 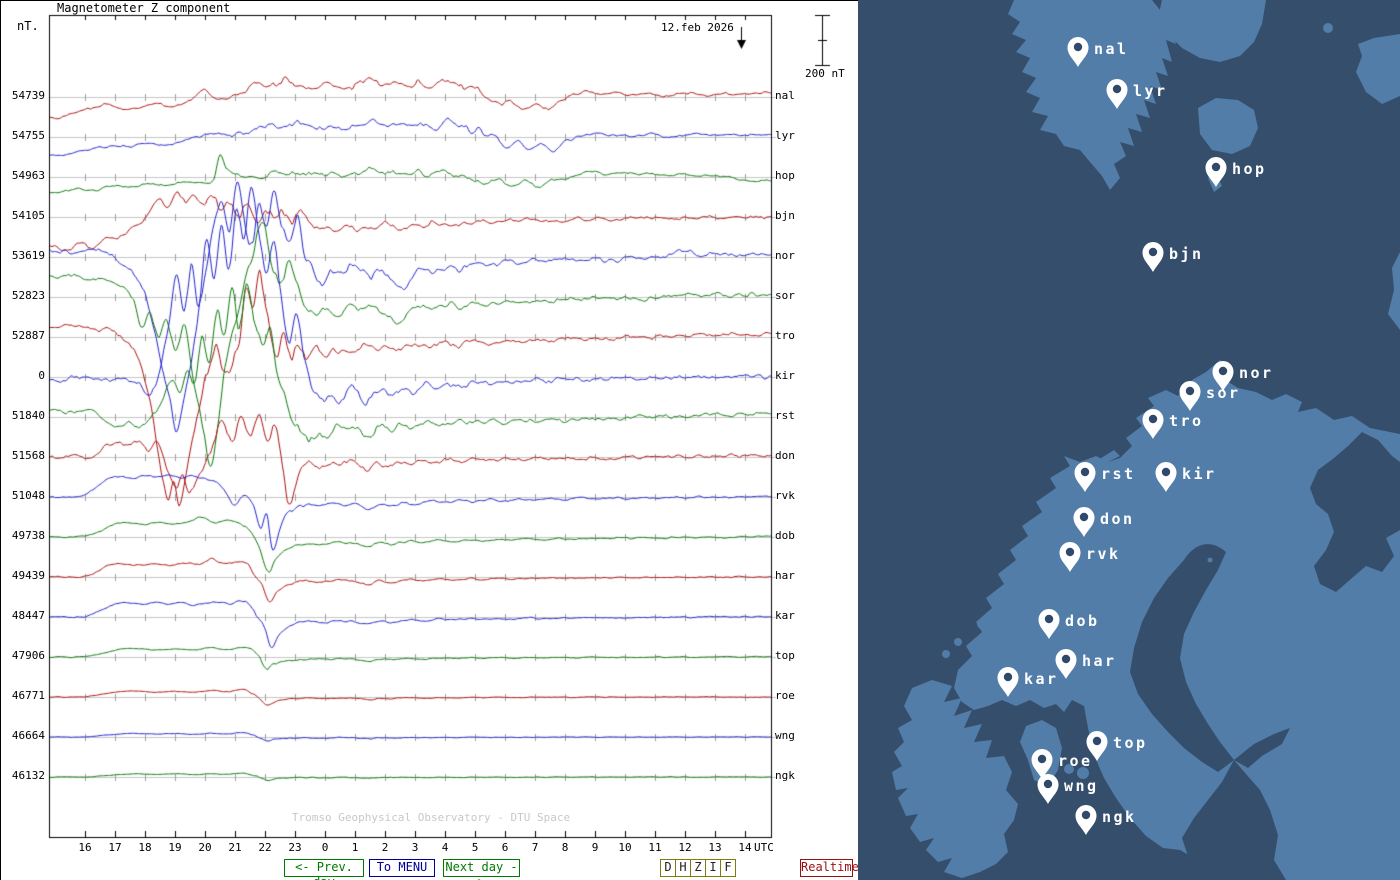 What do you see at coordinates (235, 847) in the screenshot?
I see `x-tick-label-21: 21` at bounding box center [235, 847].